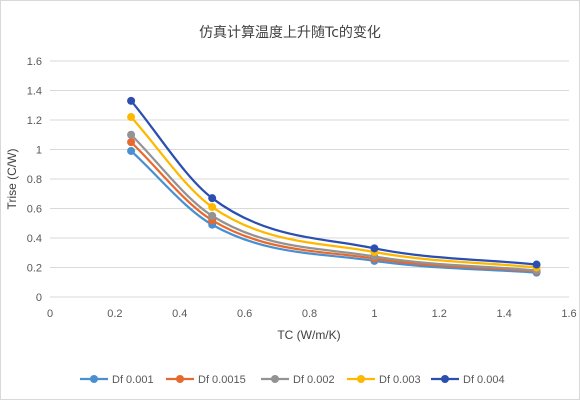  What do you see at coordinates (133, 380) in the screenshot?
I see `legend-label: Df 0.001` at bounding box center [133, 380].